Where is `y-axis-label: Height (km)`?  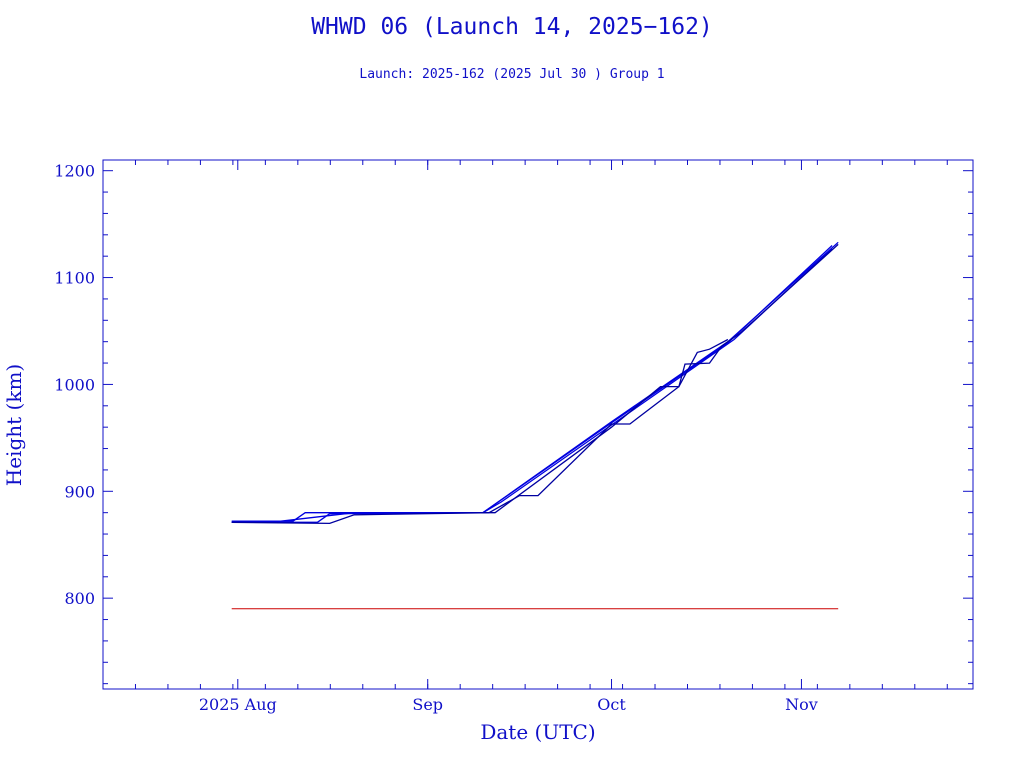 y-axis-label: Height (km) is located at coordinates (14, 425).